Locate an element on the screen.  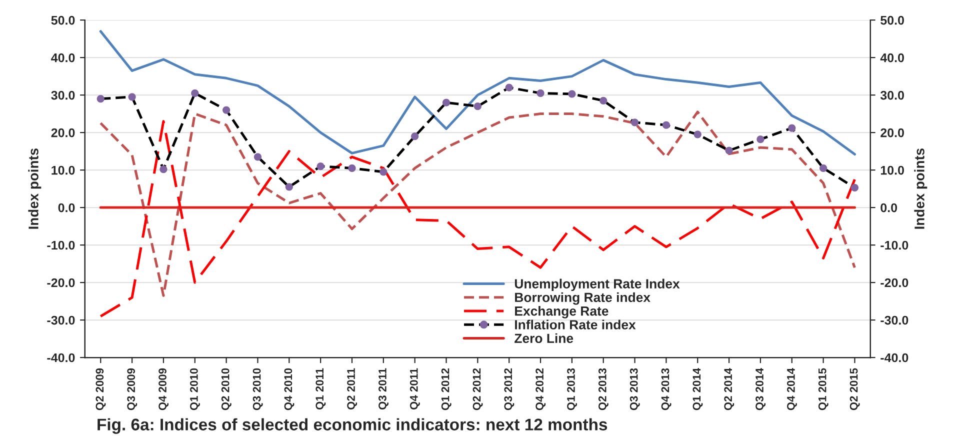
x-tick-label: Q3 2013 is located at coordinates (635, 389).